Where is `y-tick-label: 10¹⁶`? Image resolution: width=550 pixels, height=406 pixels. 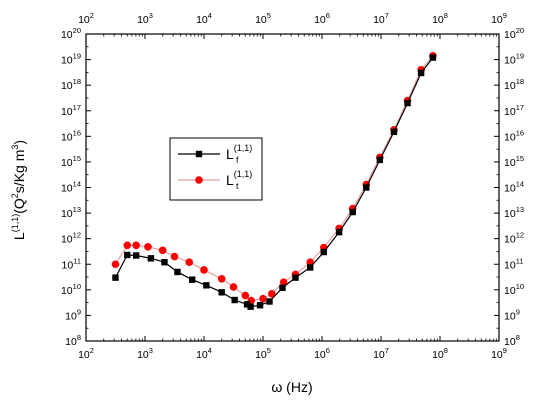
y-tick-label: 10¹⁶ is located at coordinates (71, 135).